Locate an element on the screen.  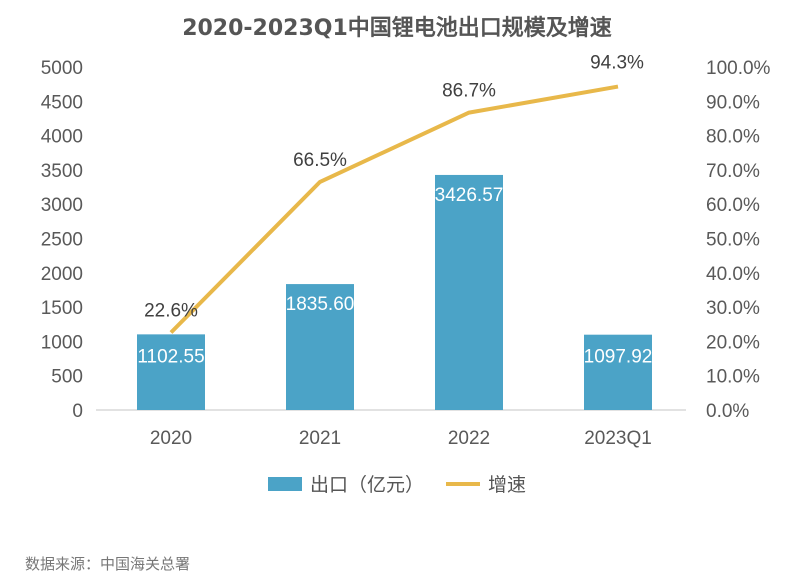
bar-data-label: 1835.60 is located at coordinates (320, 304).